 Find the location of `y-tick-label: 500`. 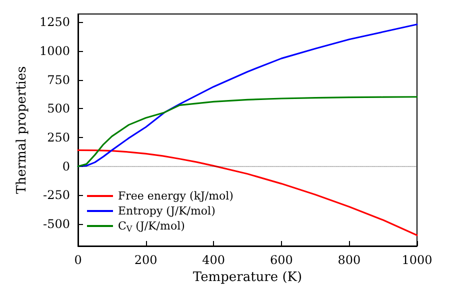

y-tick-label: 500 is located at coordinates (58, 109).